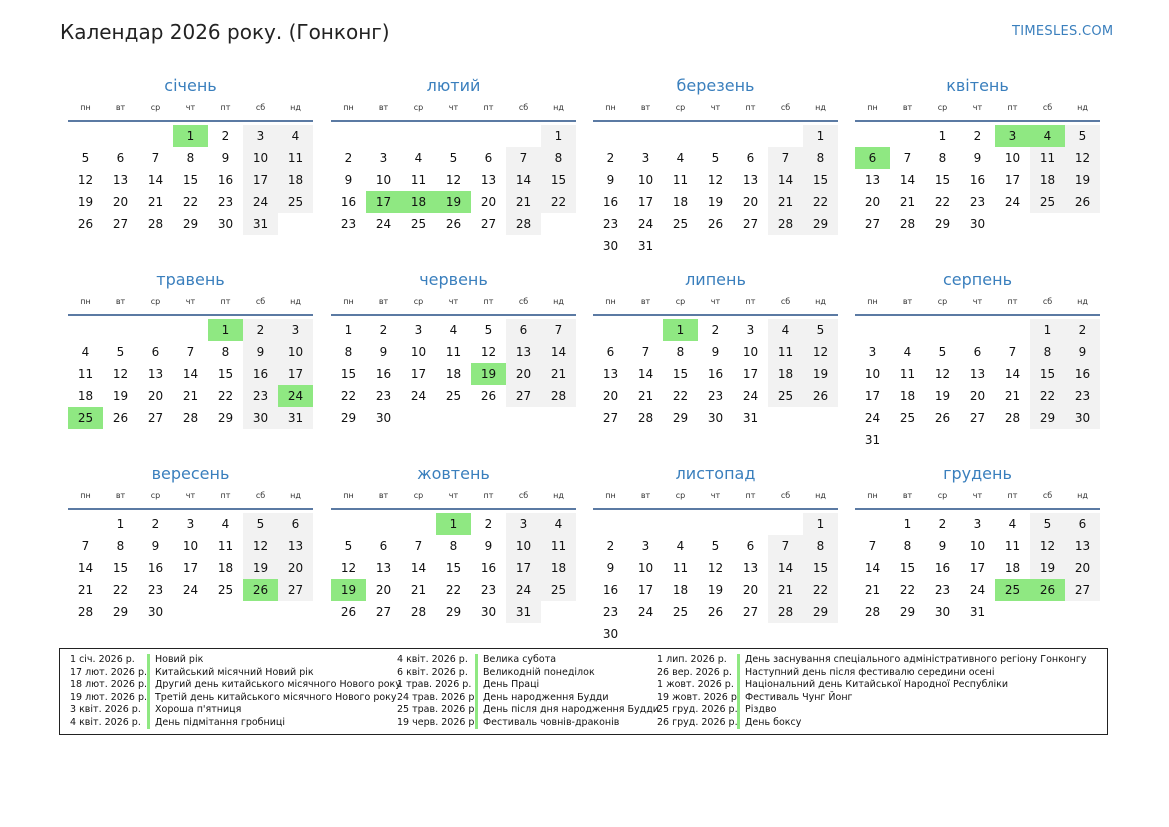 The image size is (1169, 827). Describe the element at coordinates (348, 590) in the screenshot. I see `holiday-day-cell: 19` at that location.